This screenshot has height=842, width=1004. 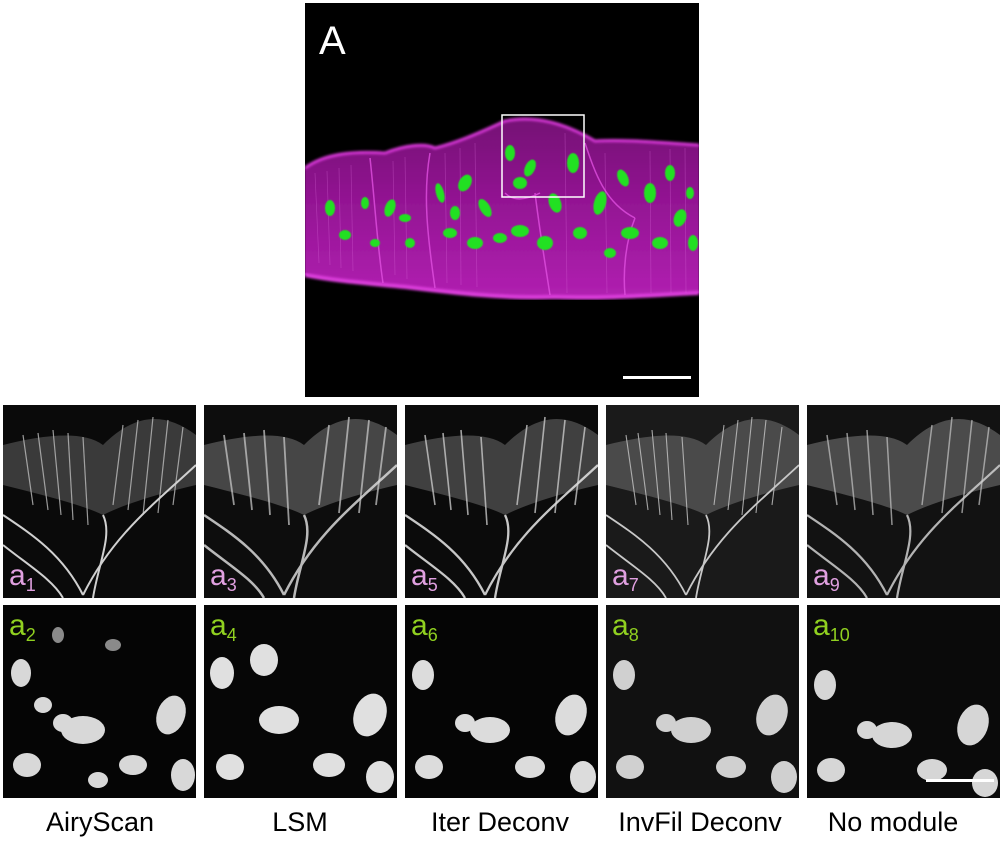 I want to click on scale-bar-main, so click(x=657, y=377).